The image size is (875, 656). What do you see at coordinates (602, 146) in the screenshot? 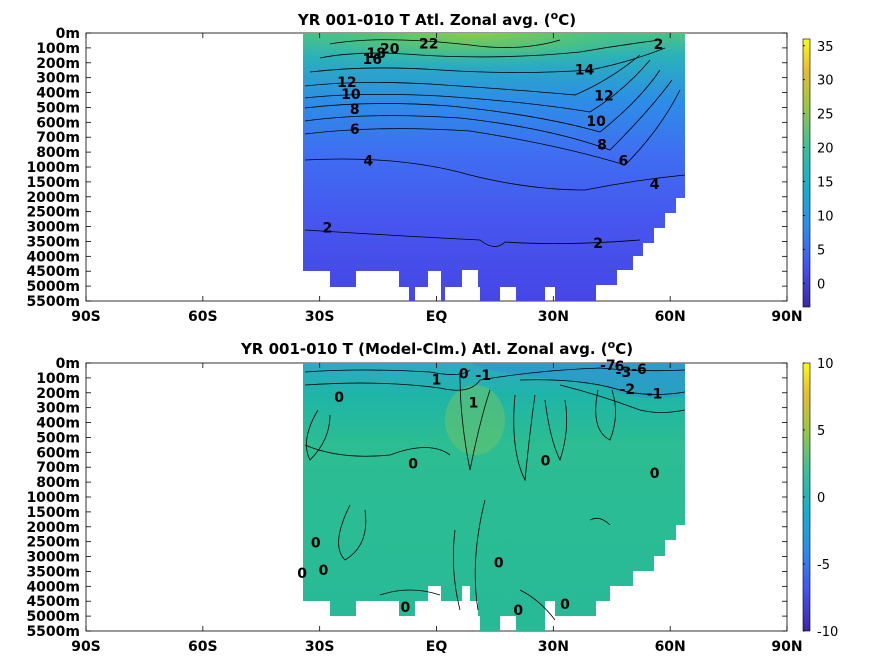
I see `contour-label: 8` at bounding box center [602, 146].